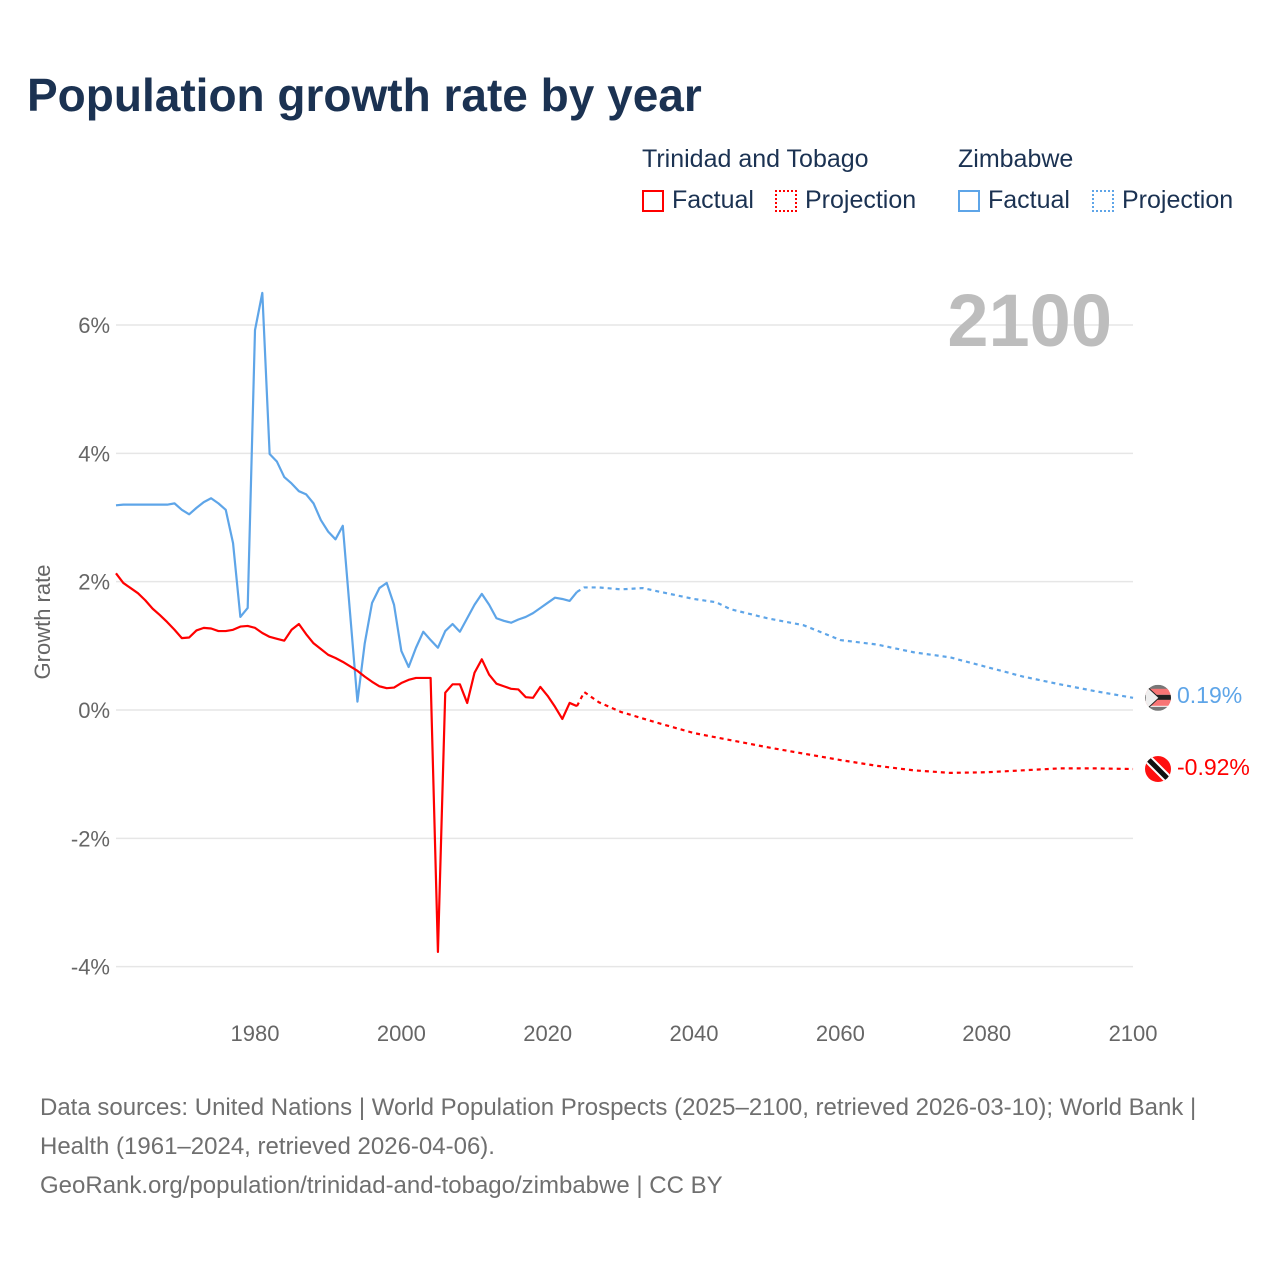 This screenshot has width=1280, height=1280. Describe the element at coordinates (90, 967) in the screenshot. I see `y-tick-label: -4%` at that location.